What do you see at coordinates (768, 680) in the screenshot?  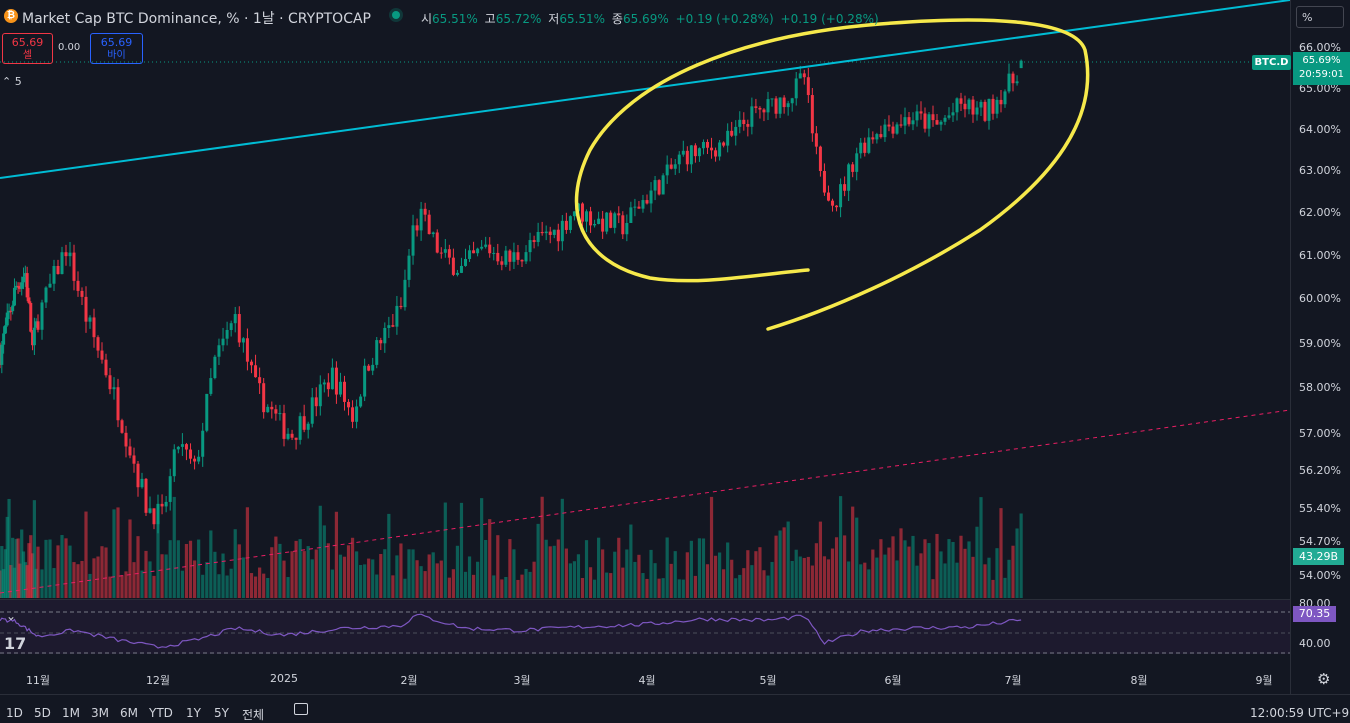 I see `time-tick-label: 5월` at bounding box center [768, 680].